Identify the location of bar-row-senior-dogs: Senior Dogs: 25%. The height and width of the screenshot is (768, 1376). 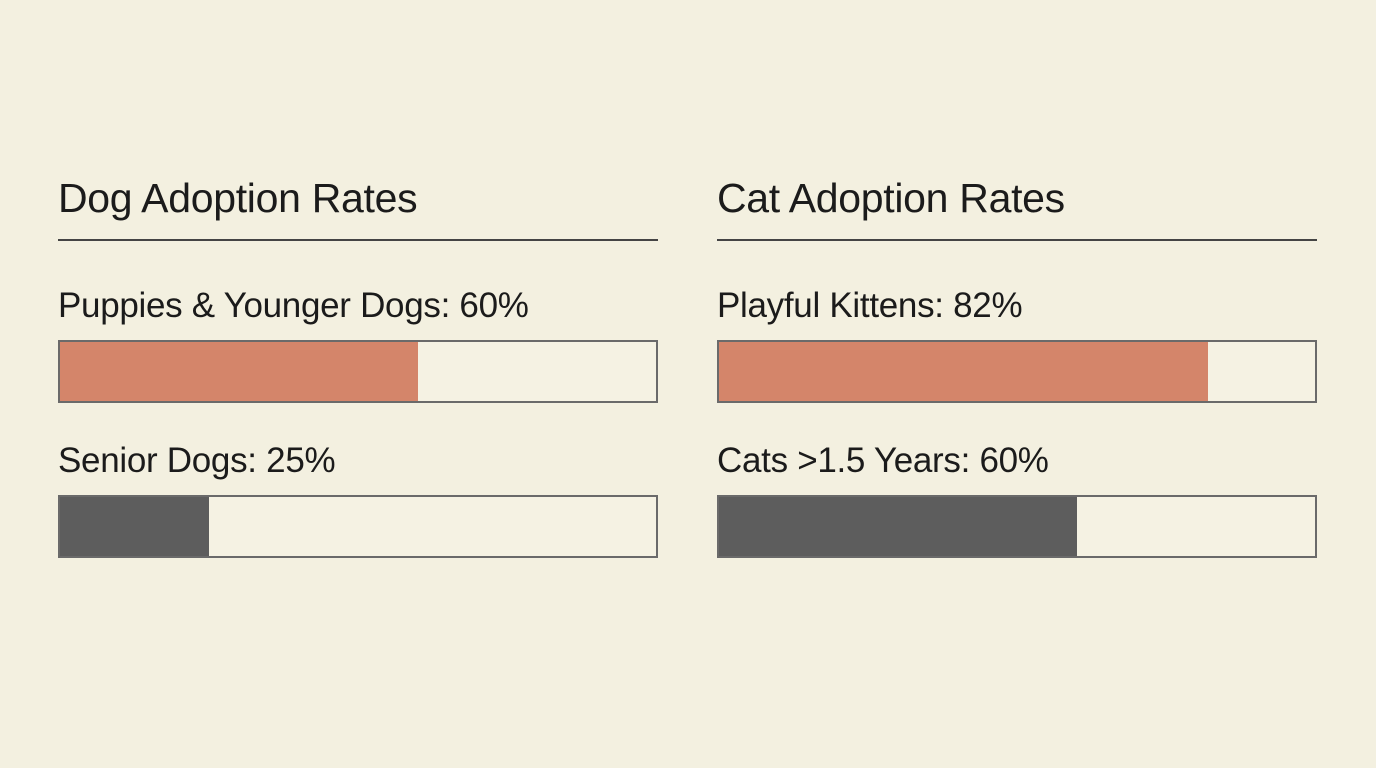
(358, 497).